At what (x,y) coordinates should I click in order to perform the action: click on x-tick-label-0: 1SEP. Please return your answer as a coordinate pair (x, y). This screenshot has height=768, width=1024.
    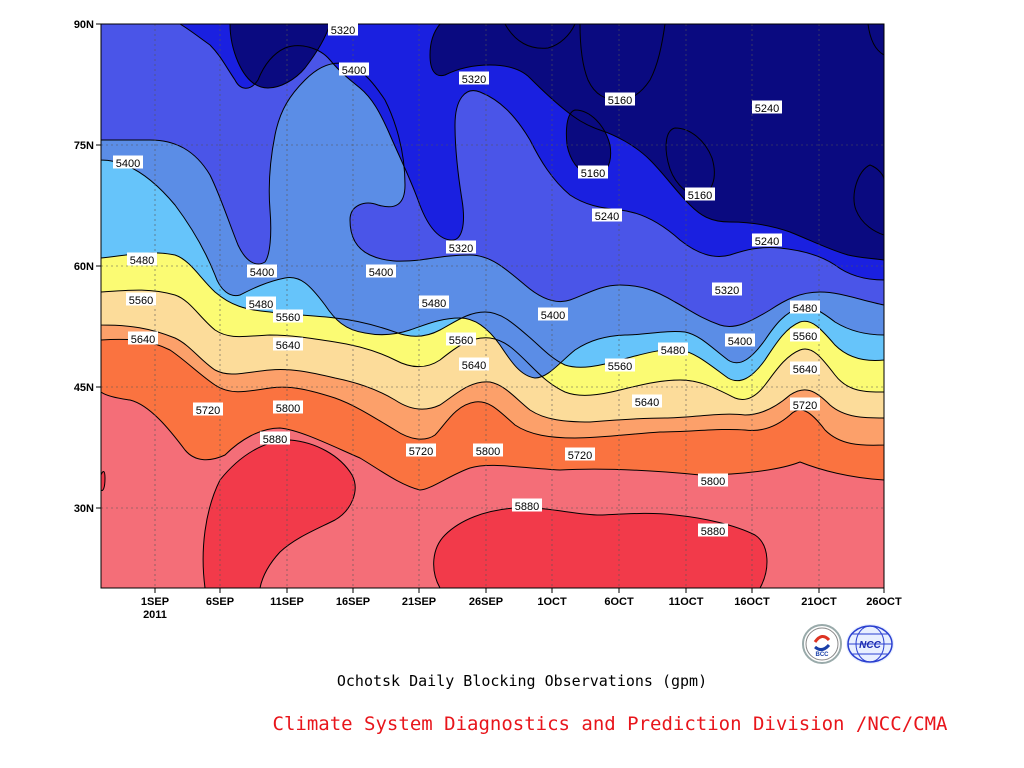
    Looking at the image, I should click on (155, 602).